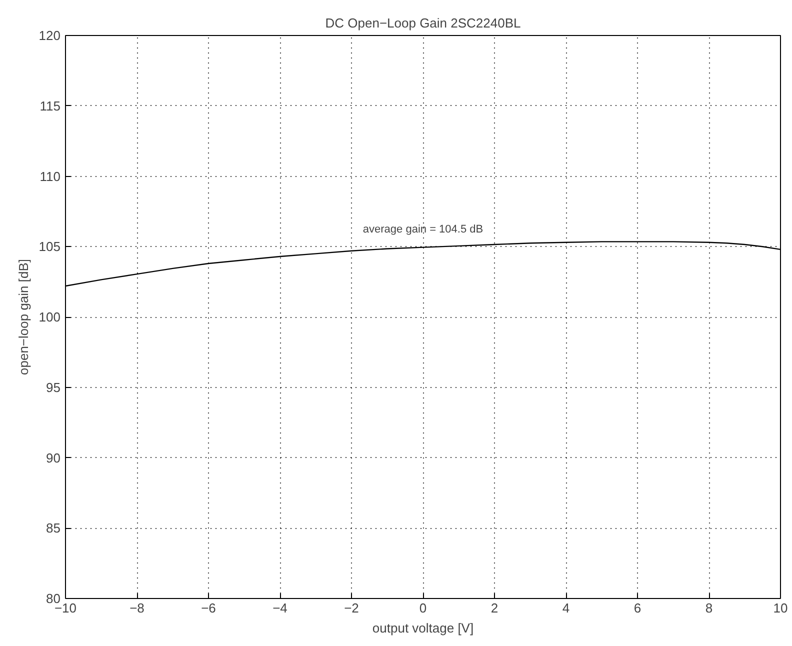 This screenshot has width=792, height=646. What do you see at coordinates (53, 387) in the screenshot?
I see `y-tick-label: 95` at bounding box center [53, 387].